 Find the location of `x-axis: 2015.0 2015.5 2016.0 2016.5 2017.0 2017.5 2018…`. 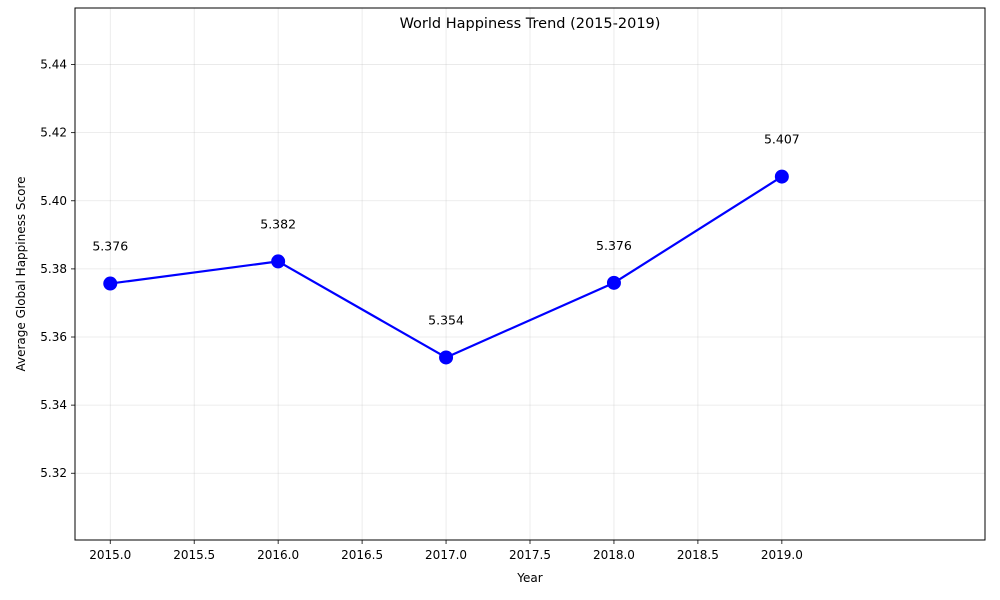

x-axis: 2015.0 2015.5 2016.0 2016.5 2017.0 2017.5 2018… is located at coordinates (446, 551).